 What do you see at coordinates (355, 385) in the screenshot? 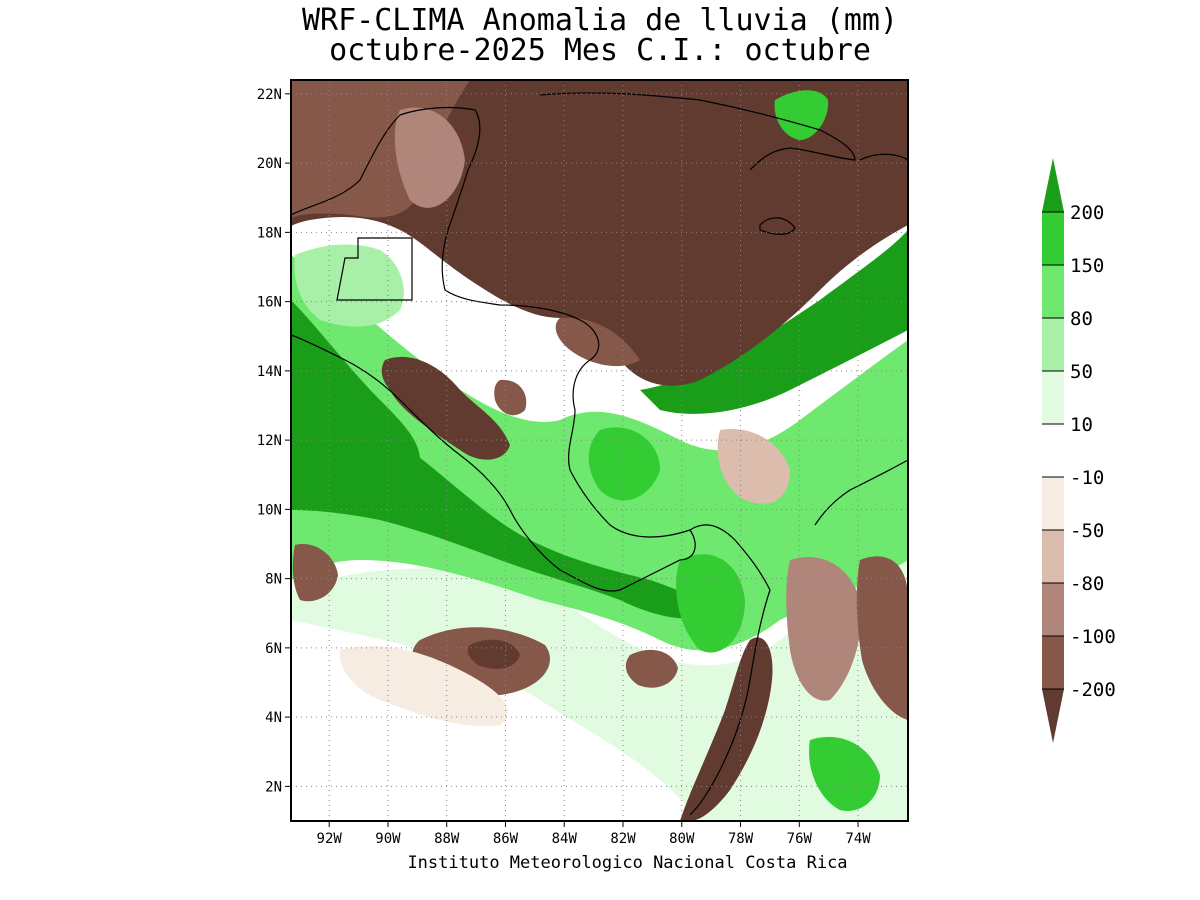
I see `field-dark-green-west` at bounding box center [355, 385].